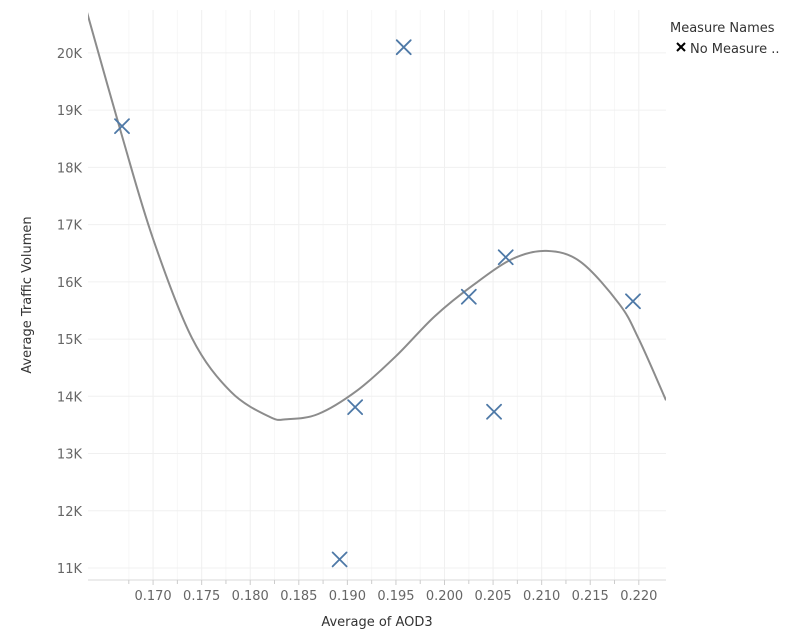  Describe the element at coordinates (722, 28) in the screenshot. I see `legend-title: Measure Names` at that location.